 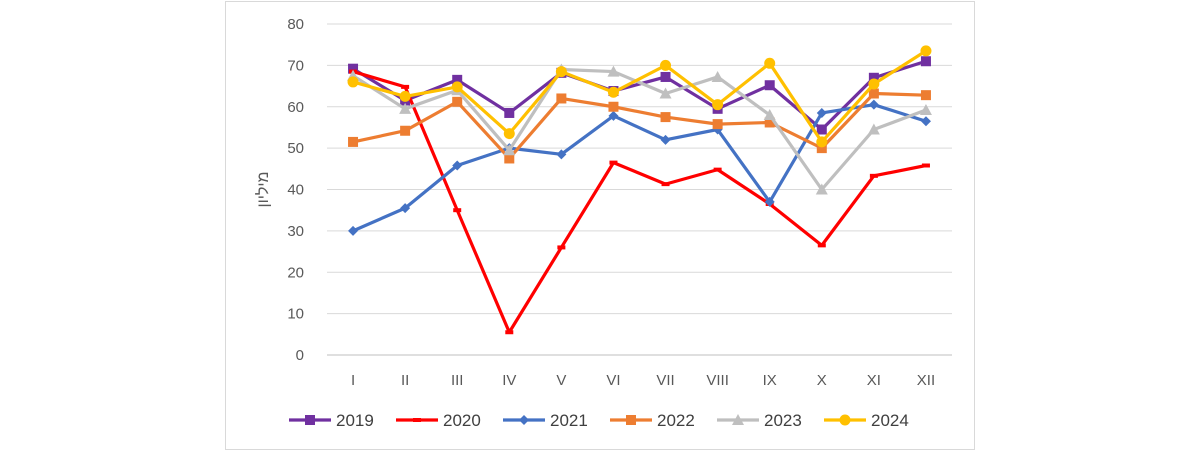 What do you see at coordinates (561, 380) in the screenshot?
I see `x-tick-label: V` at bounding box center [561, 380].